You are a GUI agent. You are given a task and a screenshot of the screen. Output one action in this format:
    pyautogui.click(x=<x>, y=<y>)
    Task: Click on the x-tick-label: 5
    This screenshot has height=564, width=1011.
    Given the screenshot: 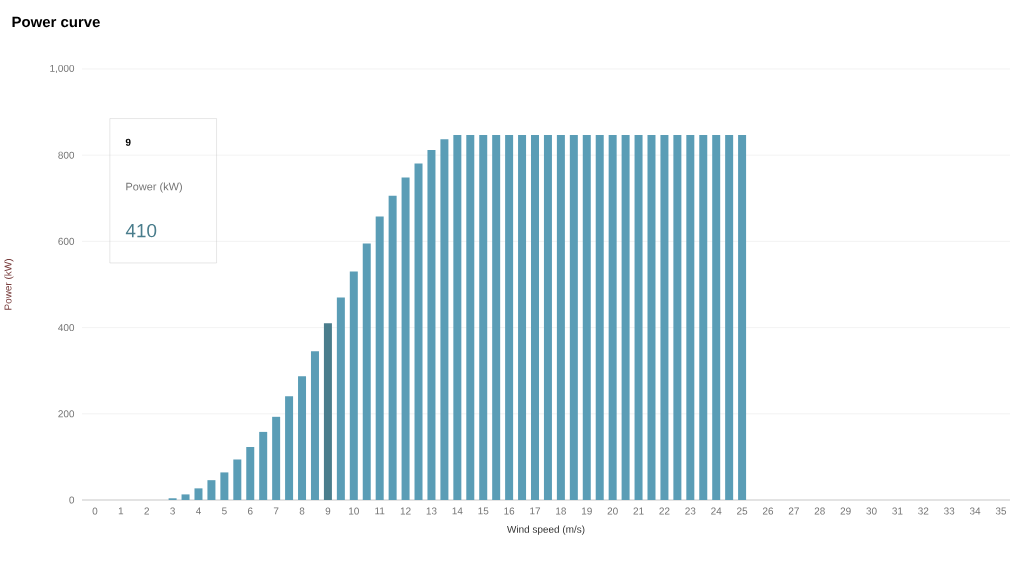 What is the action you would take?
    pyautogui.click(x=224, y=511)
    